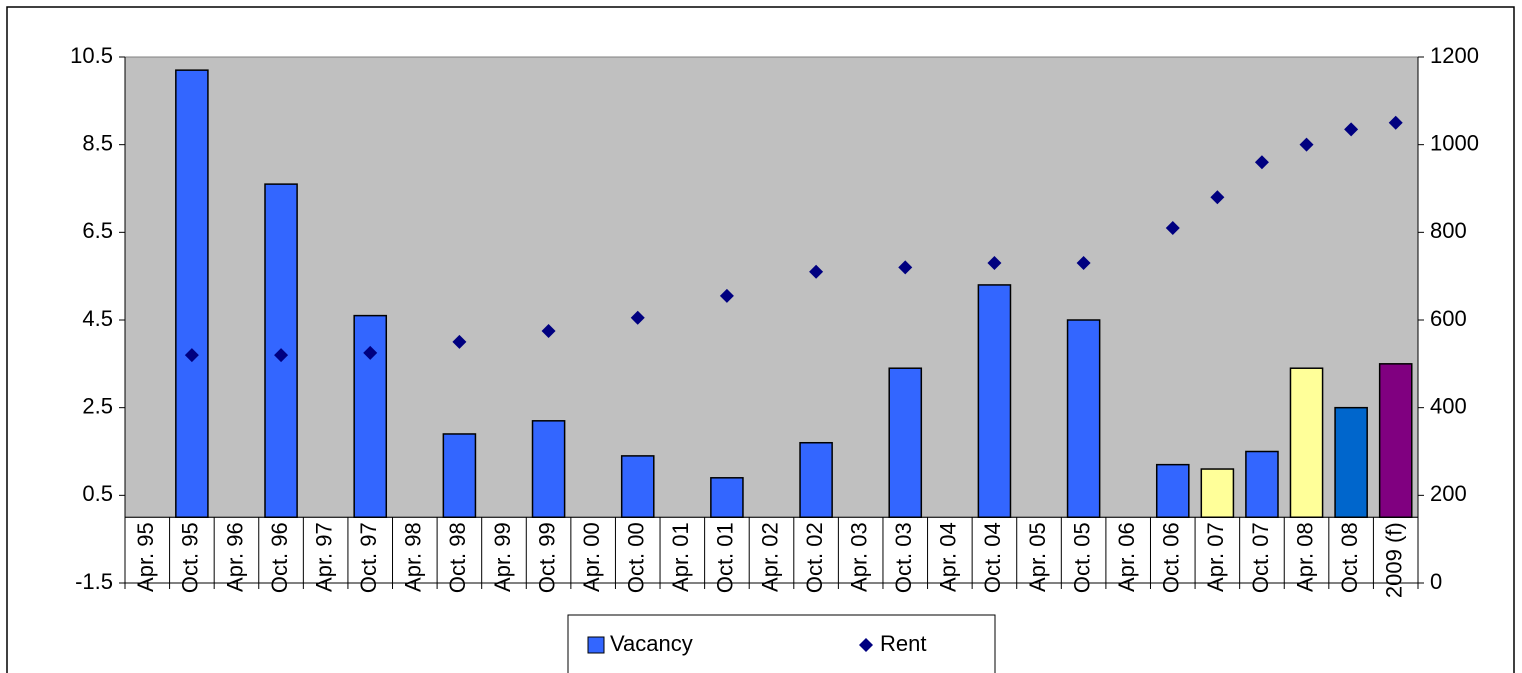 This screenshot has height=673, width=1522. I want to click on y2-tick-label: 0, so click(1436, 581).